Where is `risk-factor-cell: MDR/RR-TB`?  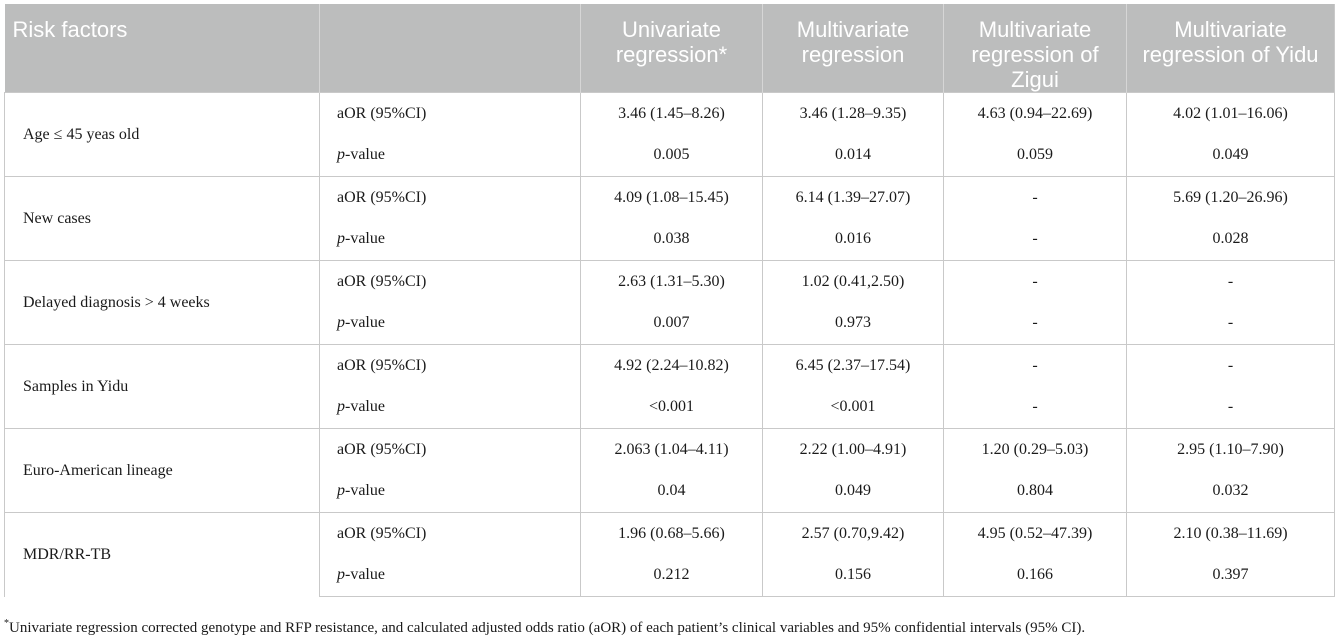
risk-factor-cell: MDR/RR-TB is located at coordinates (162, 554).